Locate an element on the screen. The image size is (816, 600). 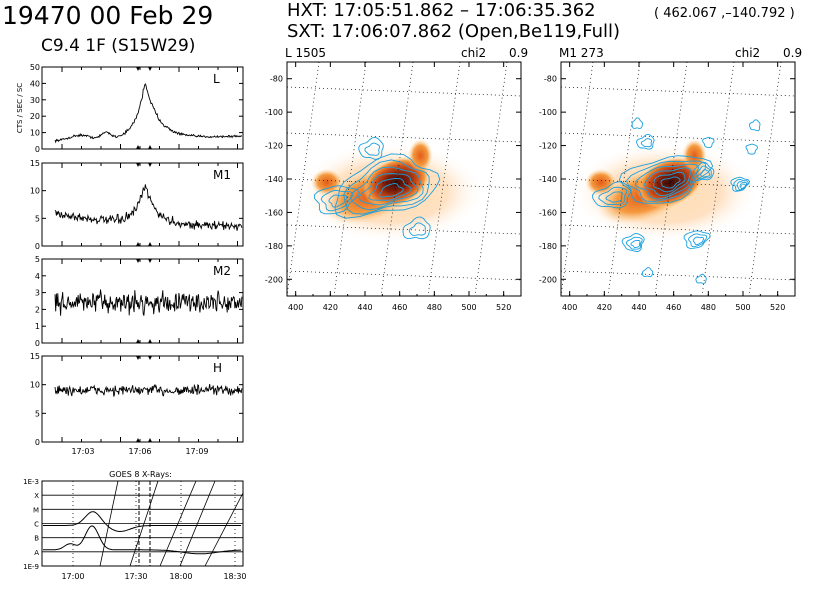
lightcurve-series-l is located at coordinates (148, 113).